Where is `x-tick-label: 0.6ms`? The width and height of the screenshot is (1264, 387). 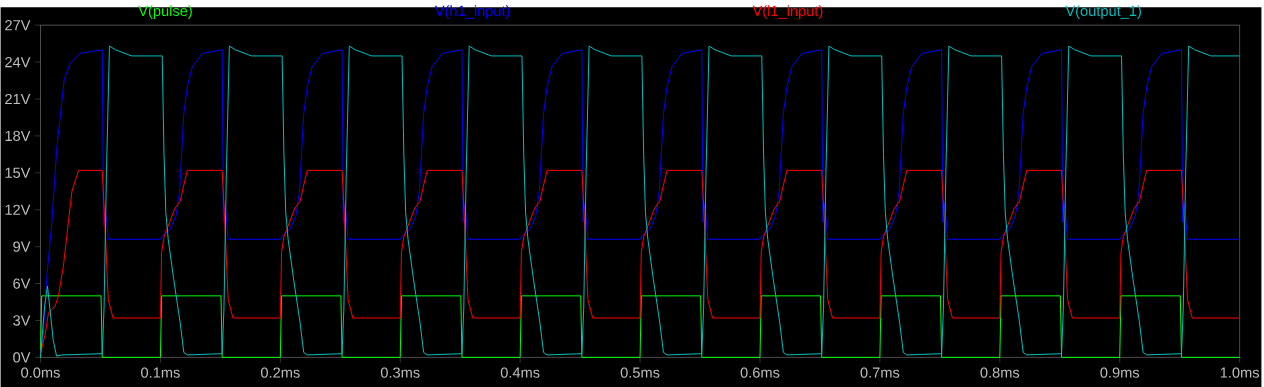
x-tick-label: 0.6ms is located at coordinates (760, 372).